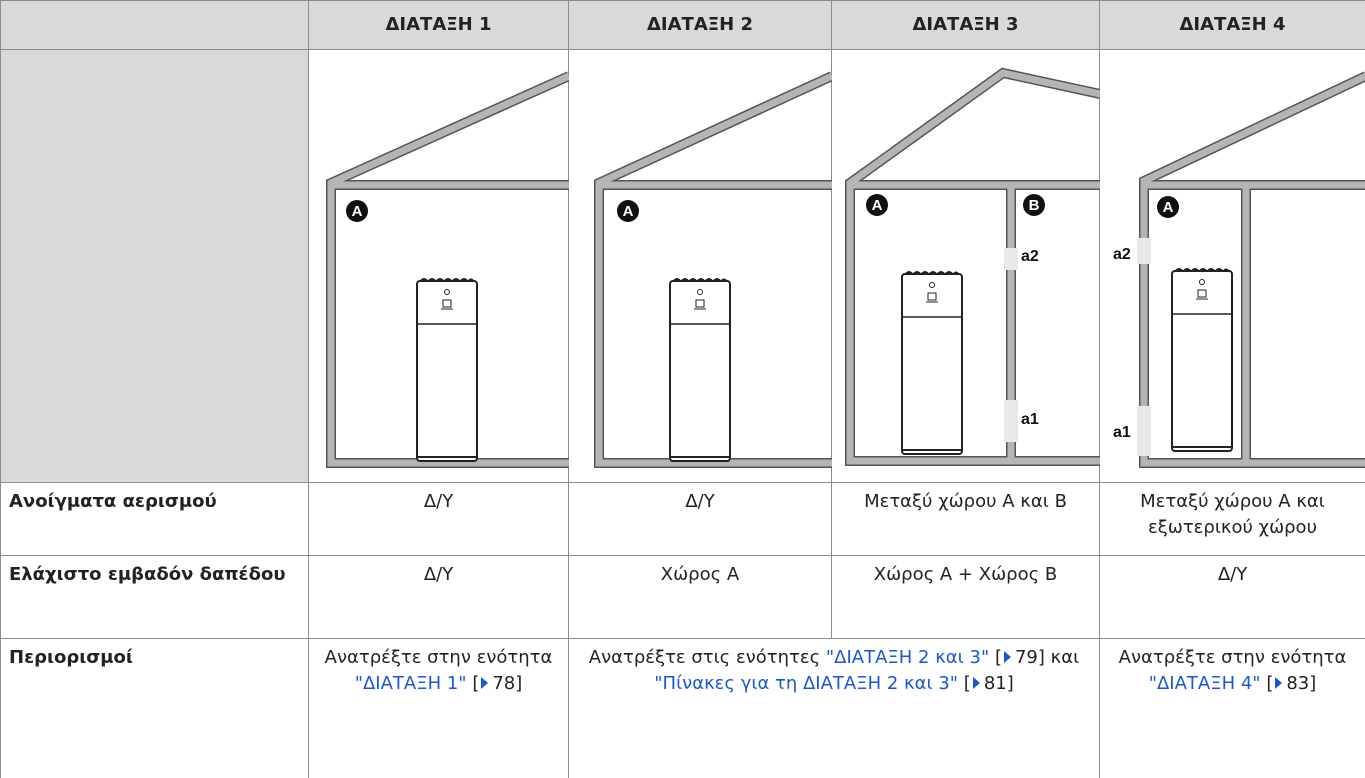 Image resolution: width=1365 pixels, height=778 pixels. I want to click on header-row: ΔΙΑΤΑΞΗ 1 ΔΙΑΤΑΞΗ 2 ΔΙΑΤΑΞΗ 3 ΔΙΑΤΑΞΗ 4, so click(682, 25).